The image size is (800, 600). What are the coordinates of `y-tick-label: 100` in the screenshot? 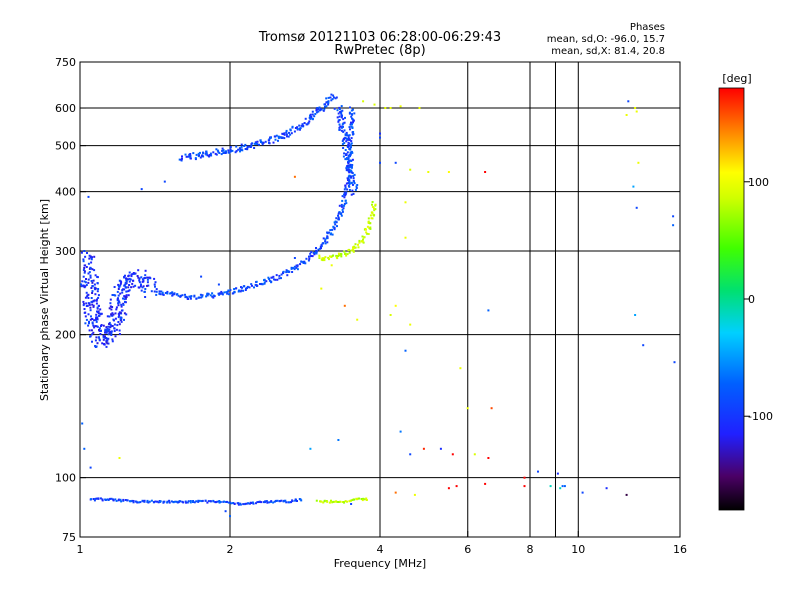 It's located at (65, 478).